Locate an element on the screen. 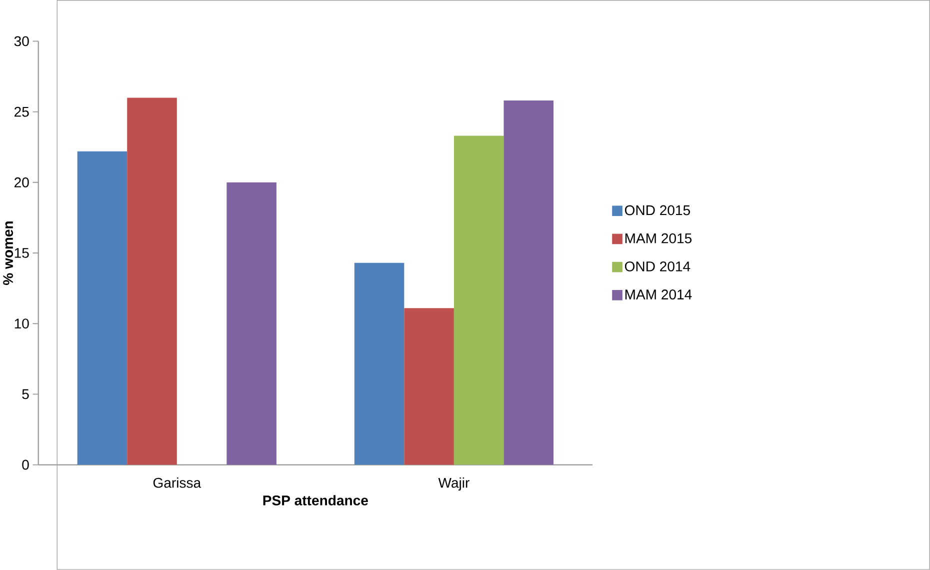 This screenshot has height=570, width=930. y-tick-label: 10 is located at coordinates (21, 323).